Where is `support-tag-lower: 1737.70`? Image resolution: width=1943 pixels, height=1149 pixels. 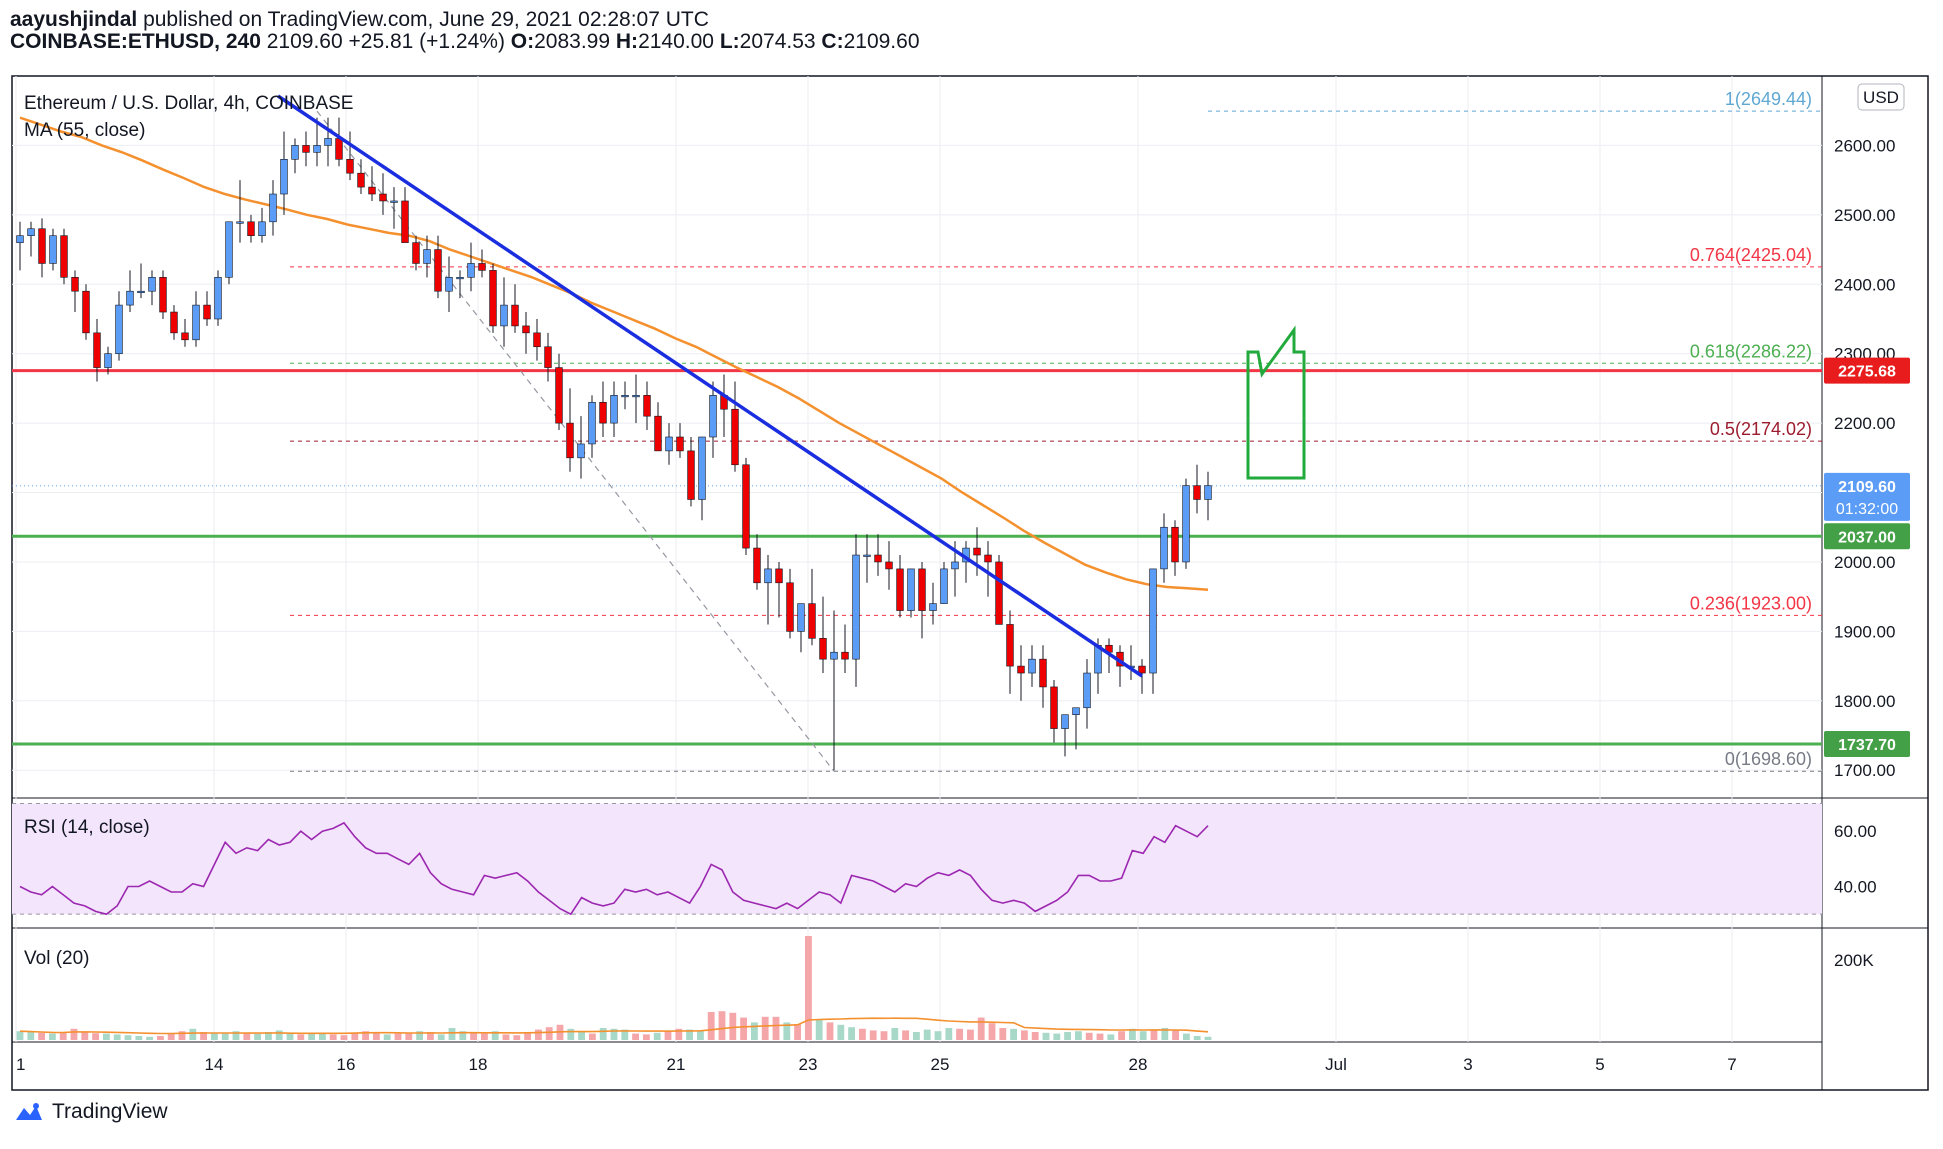
support-tag-lower: 1737.70 is located at coordinates (1867, 744).